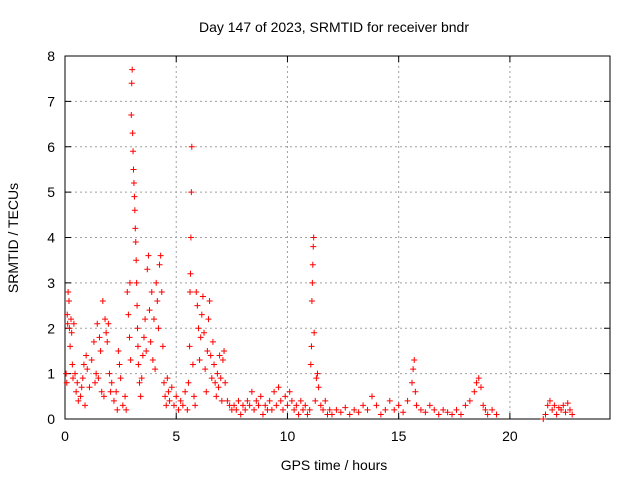  Describe the element at coordinates (65, 436) in the screenshot. I see `x-tick-label: 0` at that location.